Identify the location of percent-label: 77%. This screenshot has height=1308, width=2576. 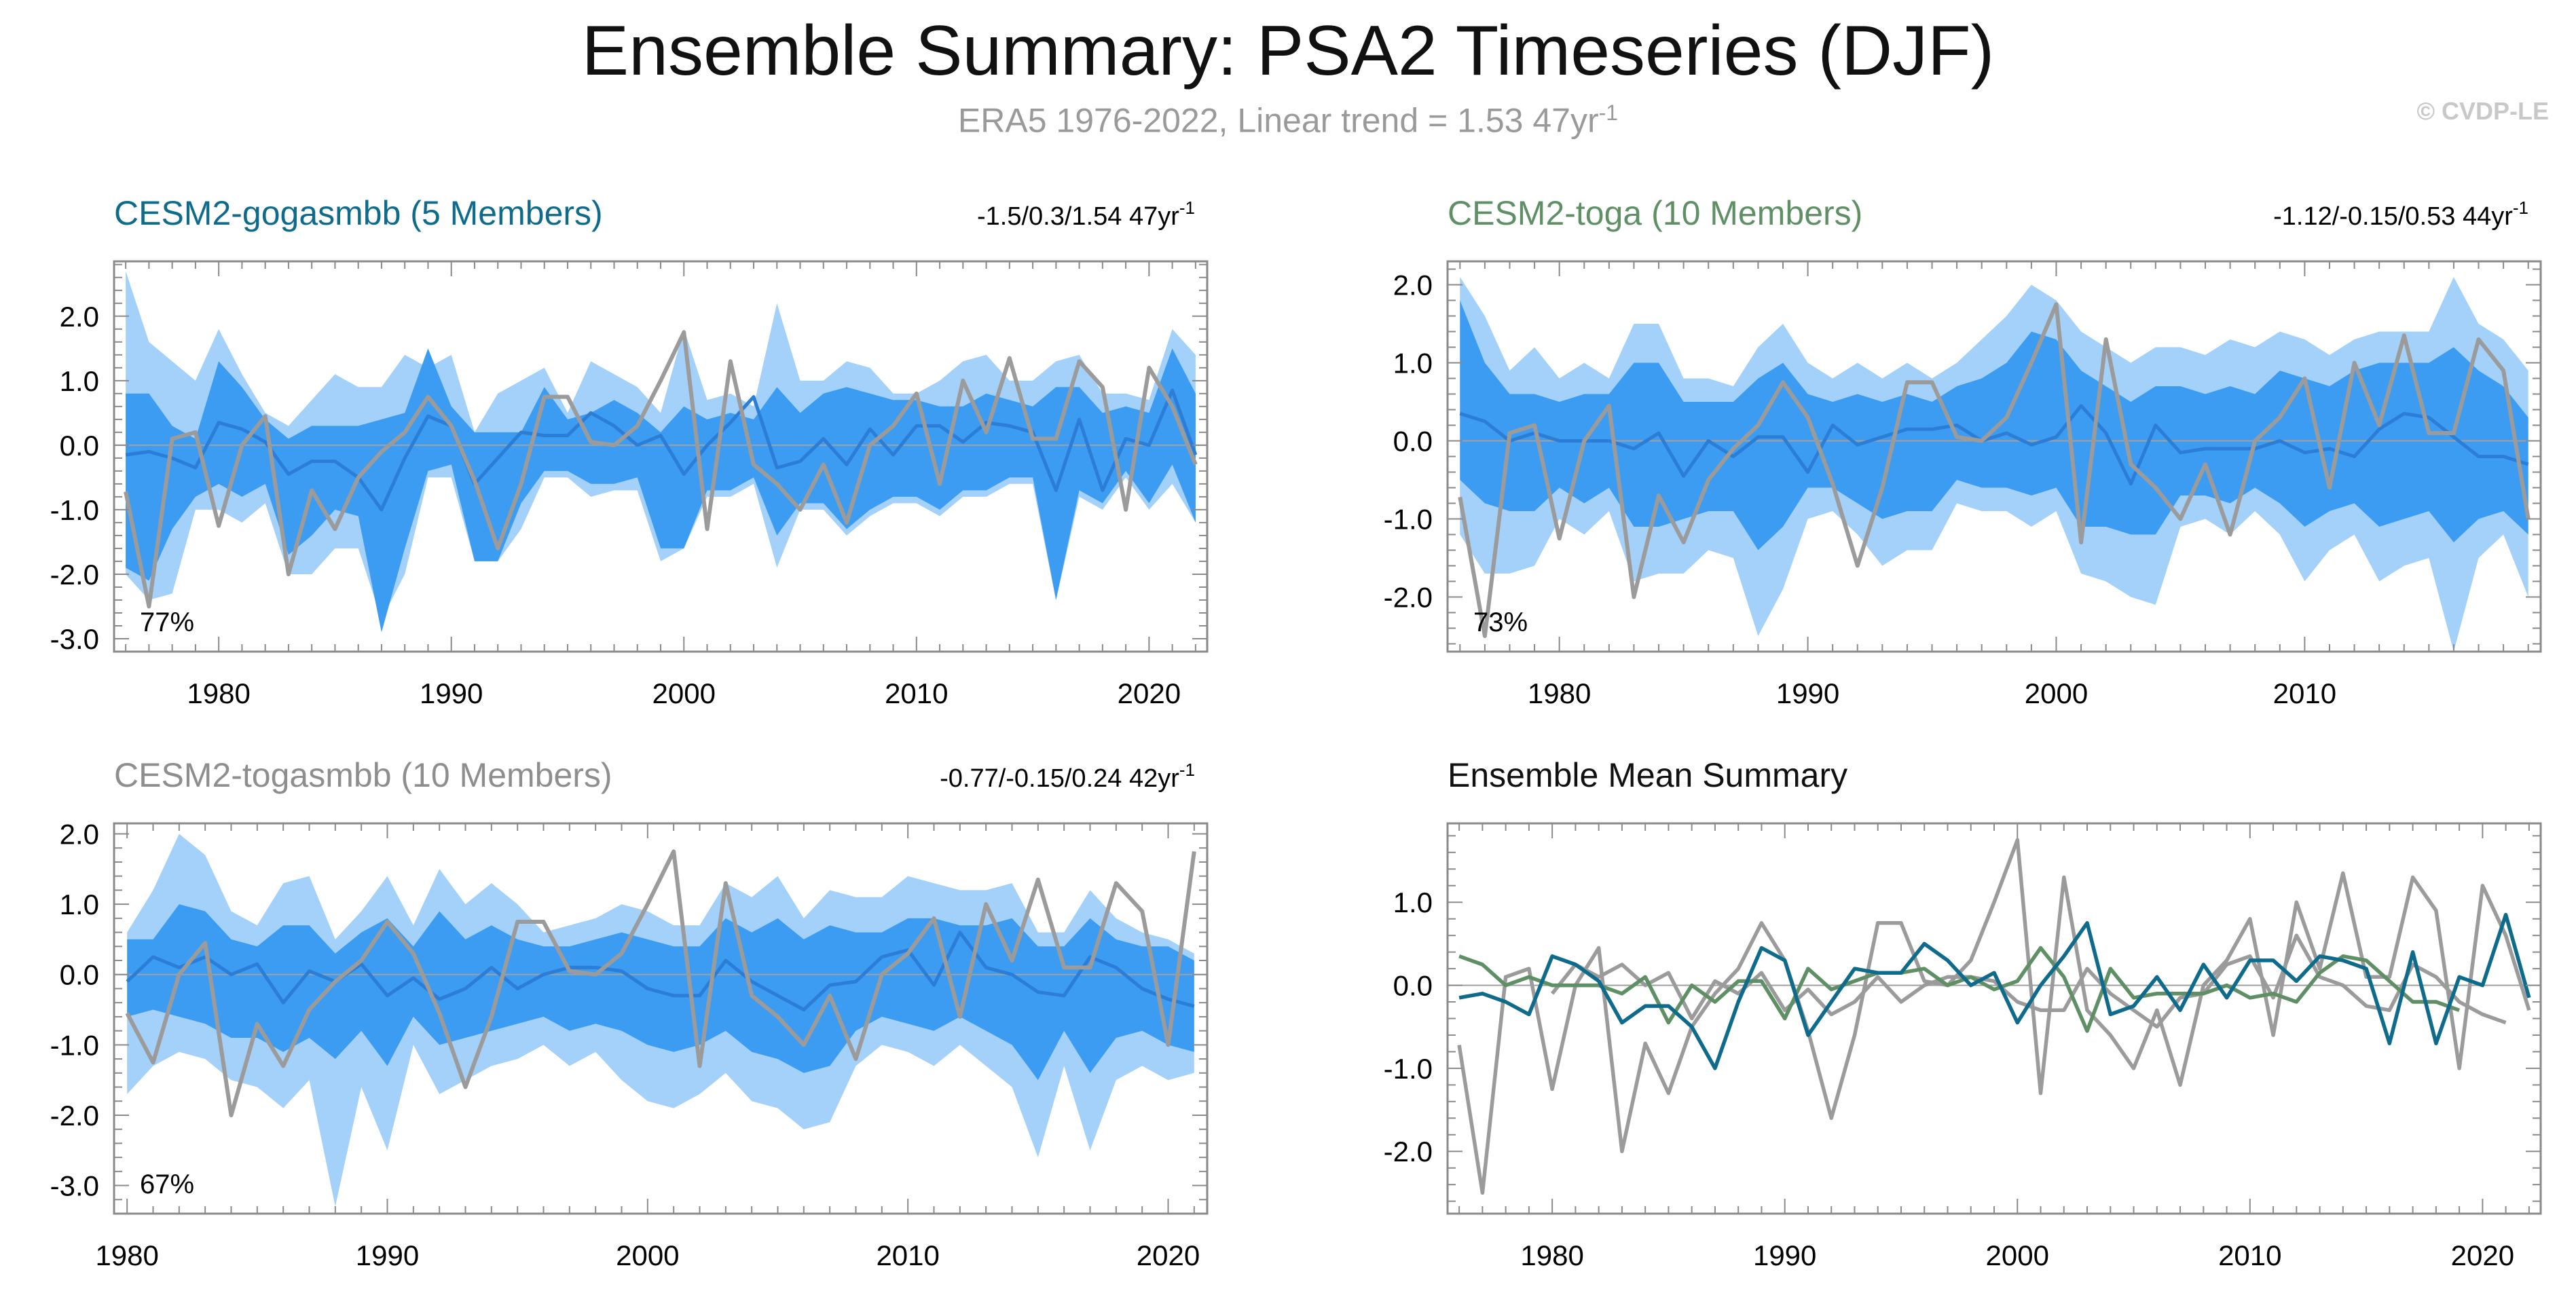
(167, 622).